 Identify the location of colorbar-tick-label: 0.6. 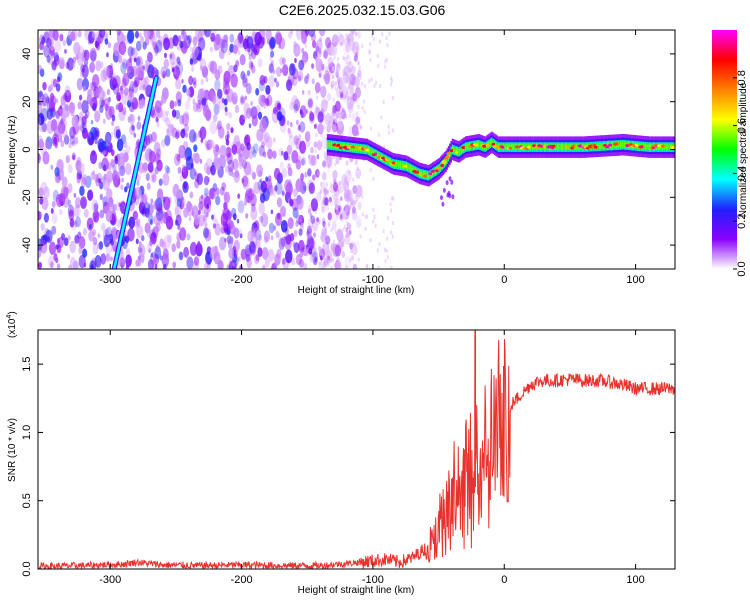
(742, 125).